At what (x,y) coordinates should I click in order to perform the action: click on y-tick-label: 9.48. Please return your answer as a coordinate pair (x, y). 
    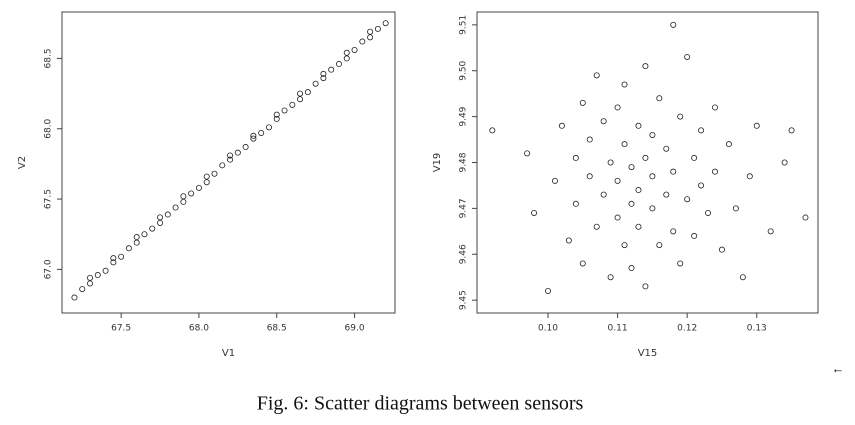
    Looking at the image, I should click on (464, 162).